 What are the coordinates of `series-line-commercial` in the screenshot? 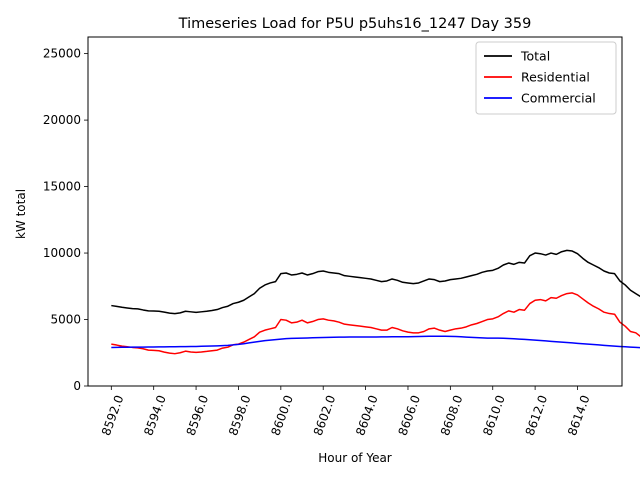 It's located at (375, 342).